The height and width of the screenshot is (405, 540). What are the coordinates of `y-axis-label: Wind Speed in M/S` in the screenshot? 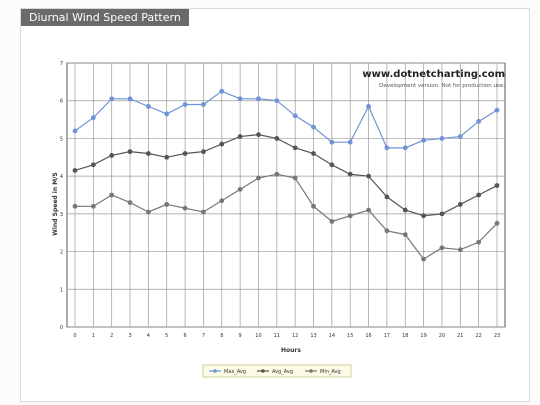 It's located at (55, 203).